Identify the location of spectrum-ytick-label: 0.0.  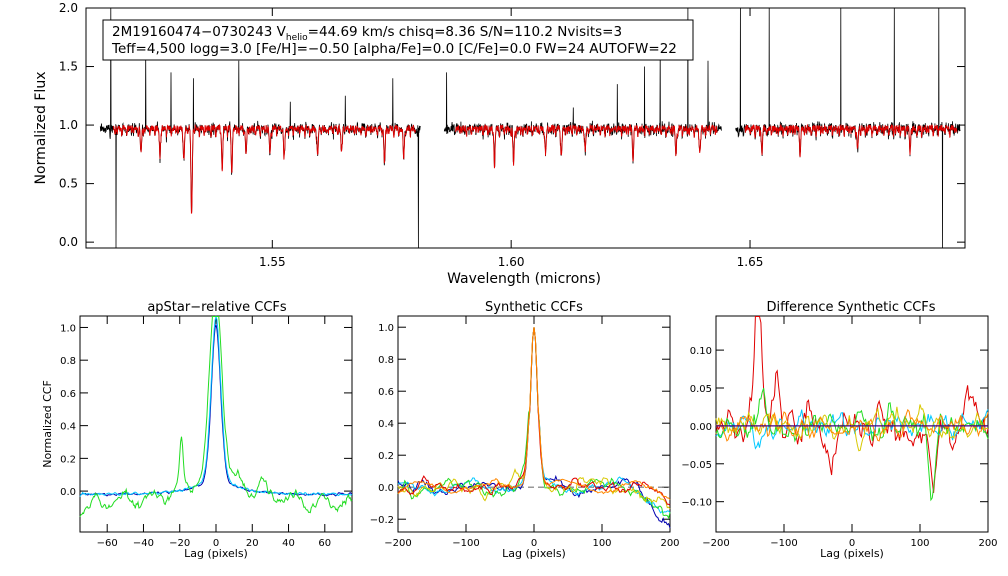
(68, 242).